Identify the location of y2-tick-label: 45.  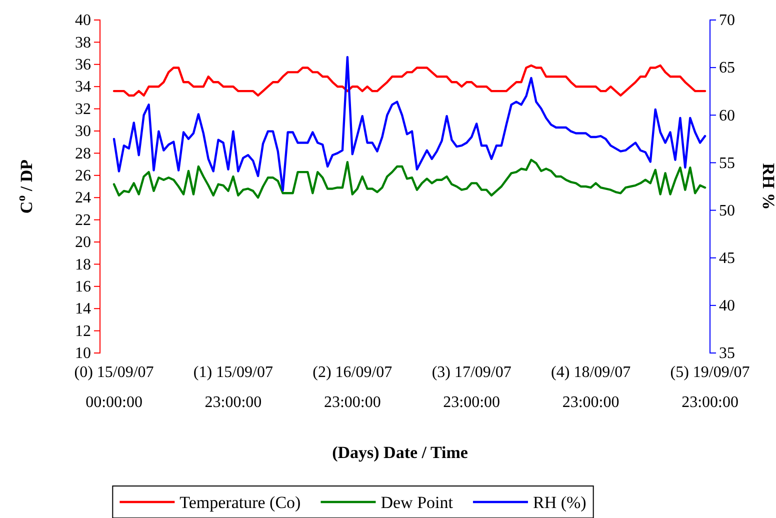
(727, 258).